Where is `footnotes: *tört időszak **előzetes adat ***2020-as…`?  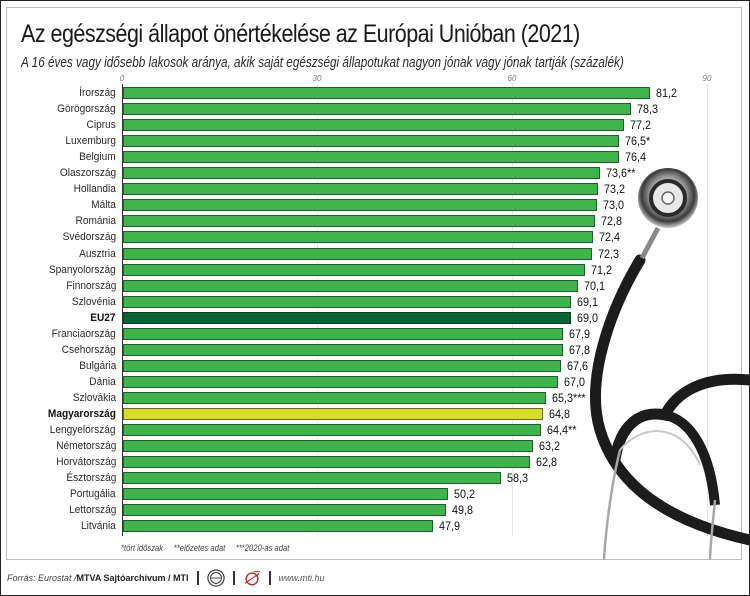
footnotes: *tört időszak **előzetes adat ***2020-as… is located at coordinates (209, 548).